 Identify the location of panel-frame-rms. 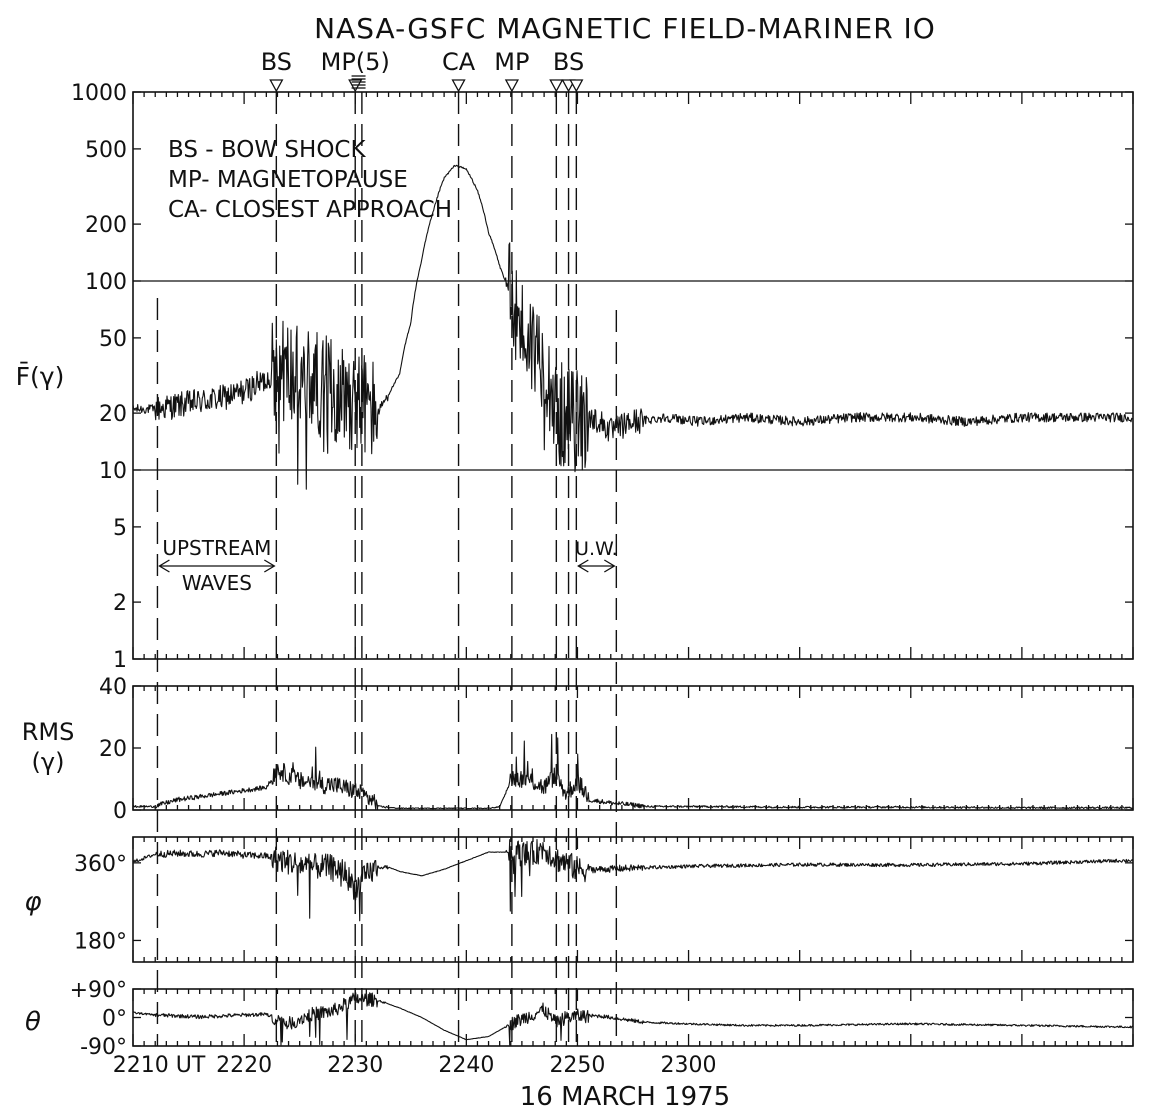
(633, 748).